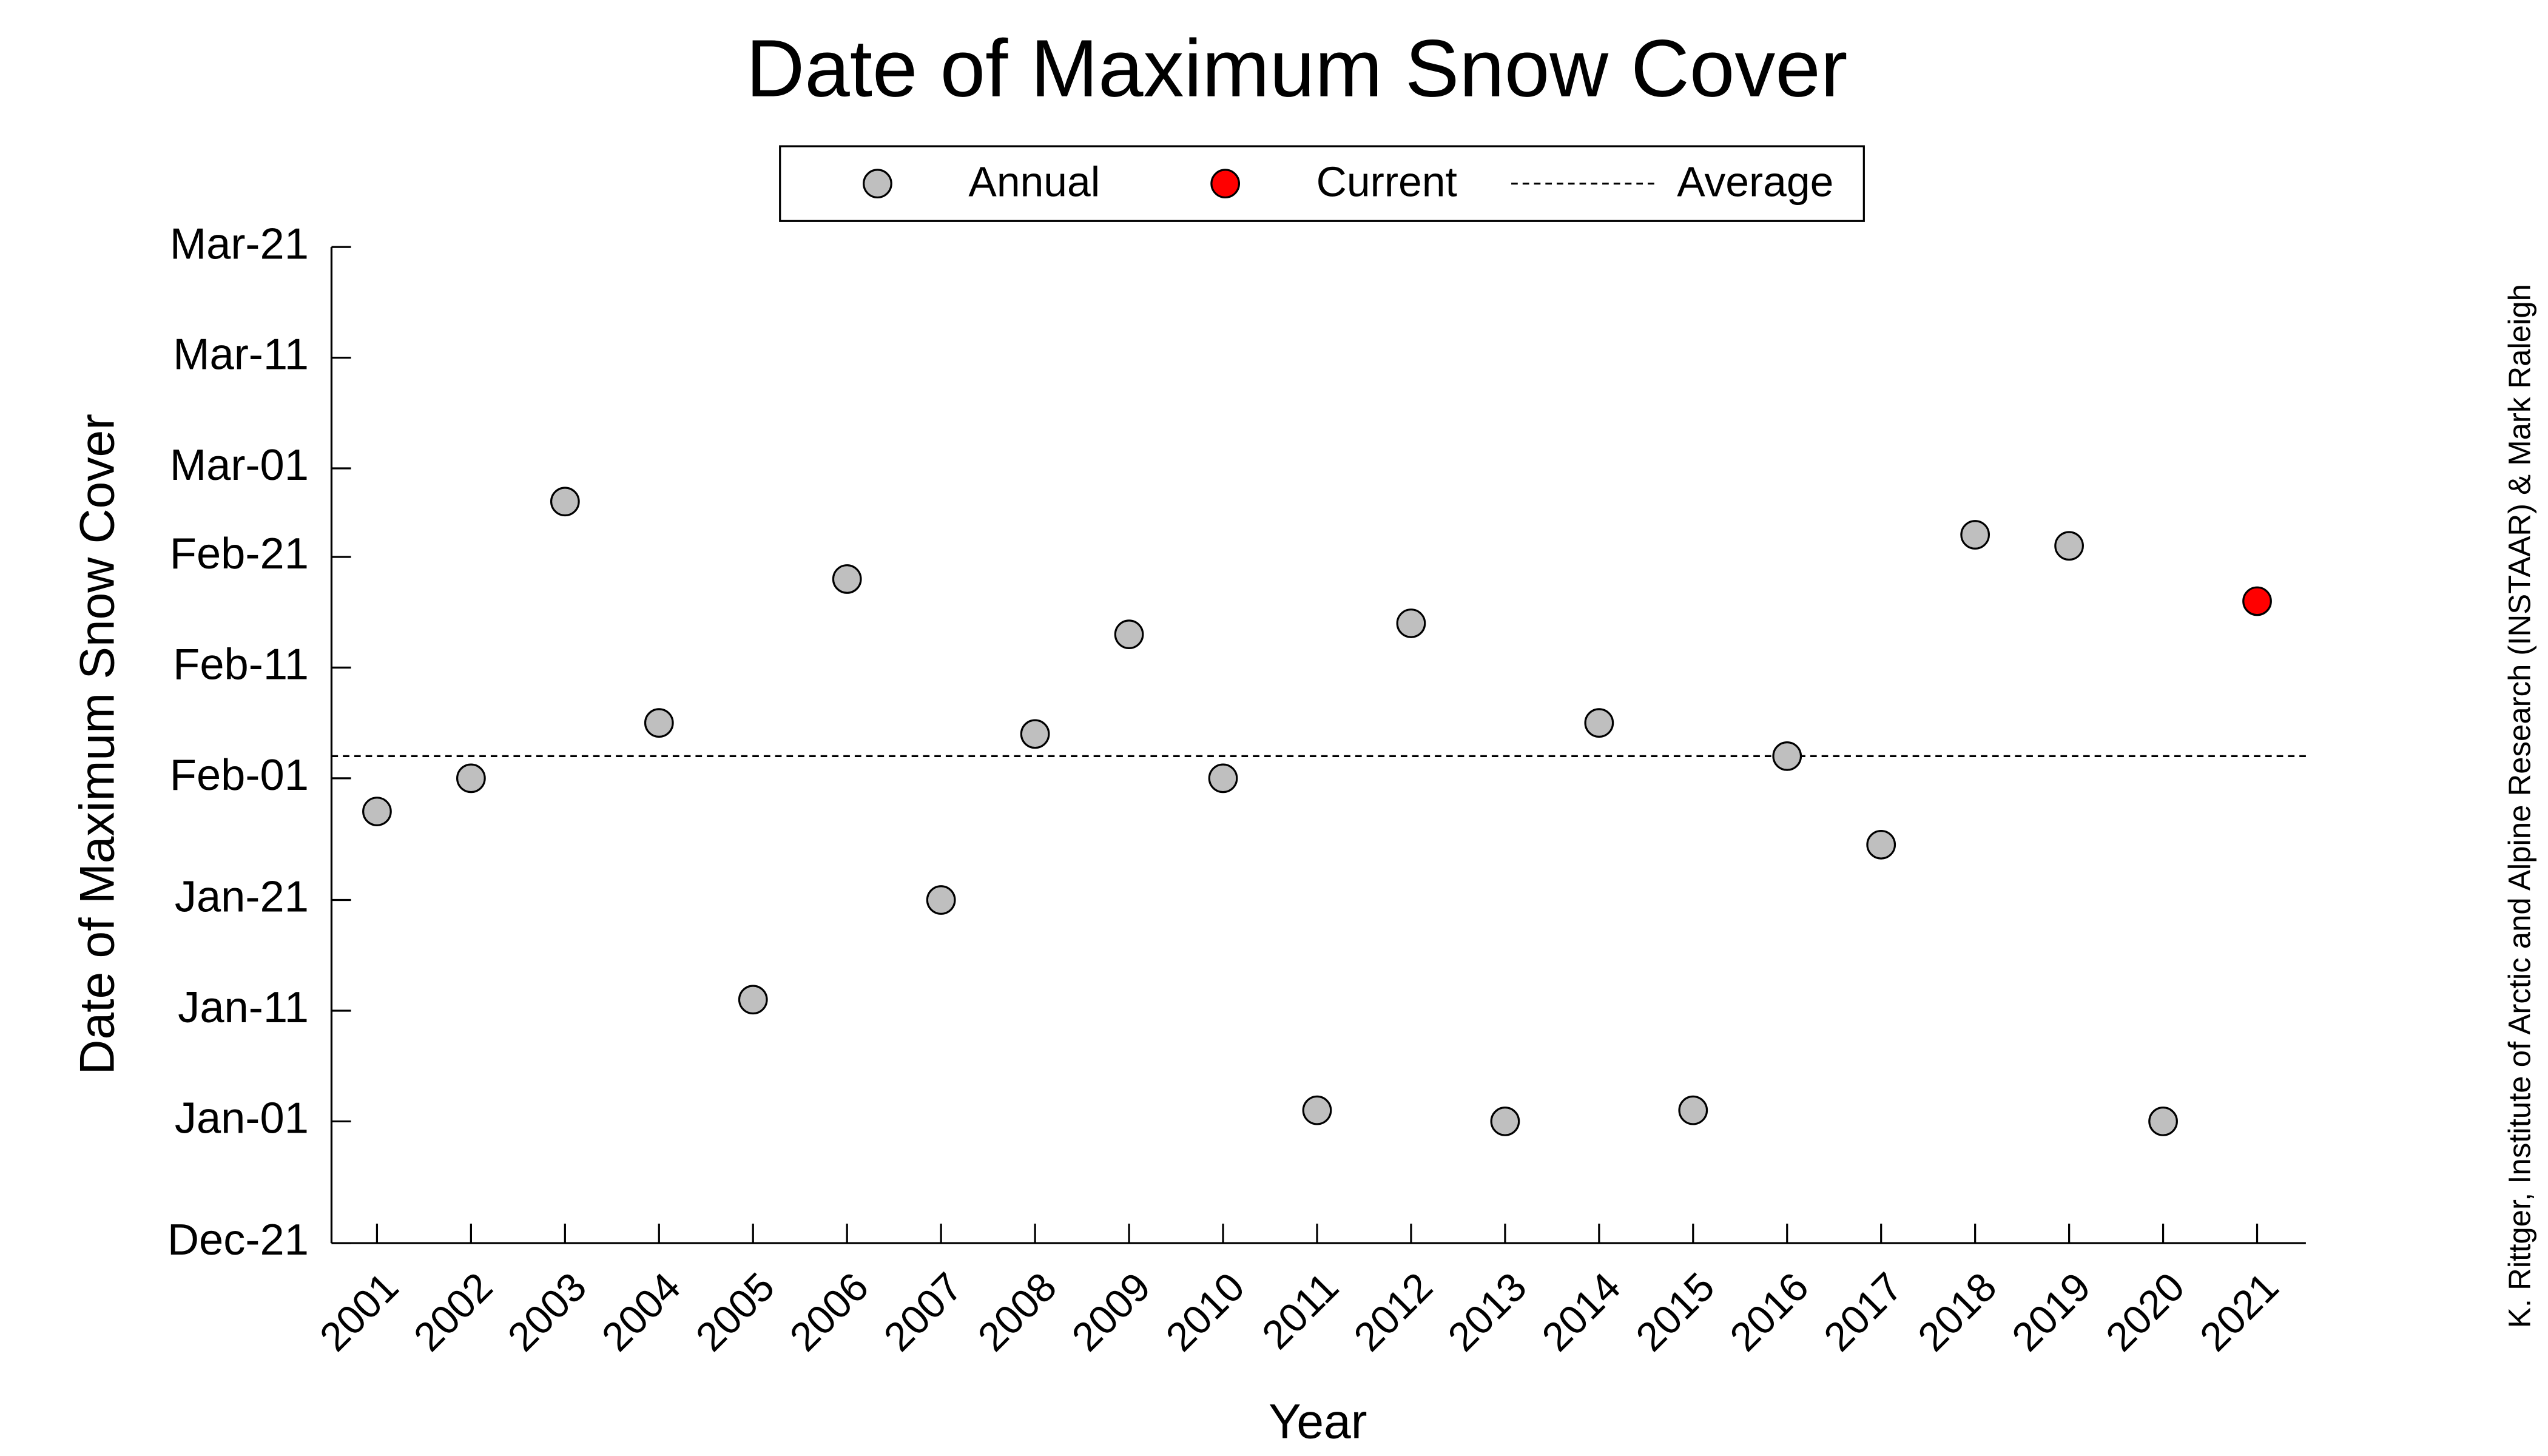 This screenshot has height=1456, width=2548. I want to click on y-tick-label: Jan-11, so click(243, 1007).